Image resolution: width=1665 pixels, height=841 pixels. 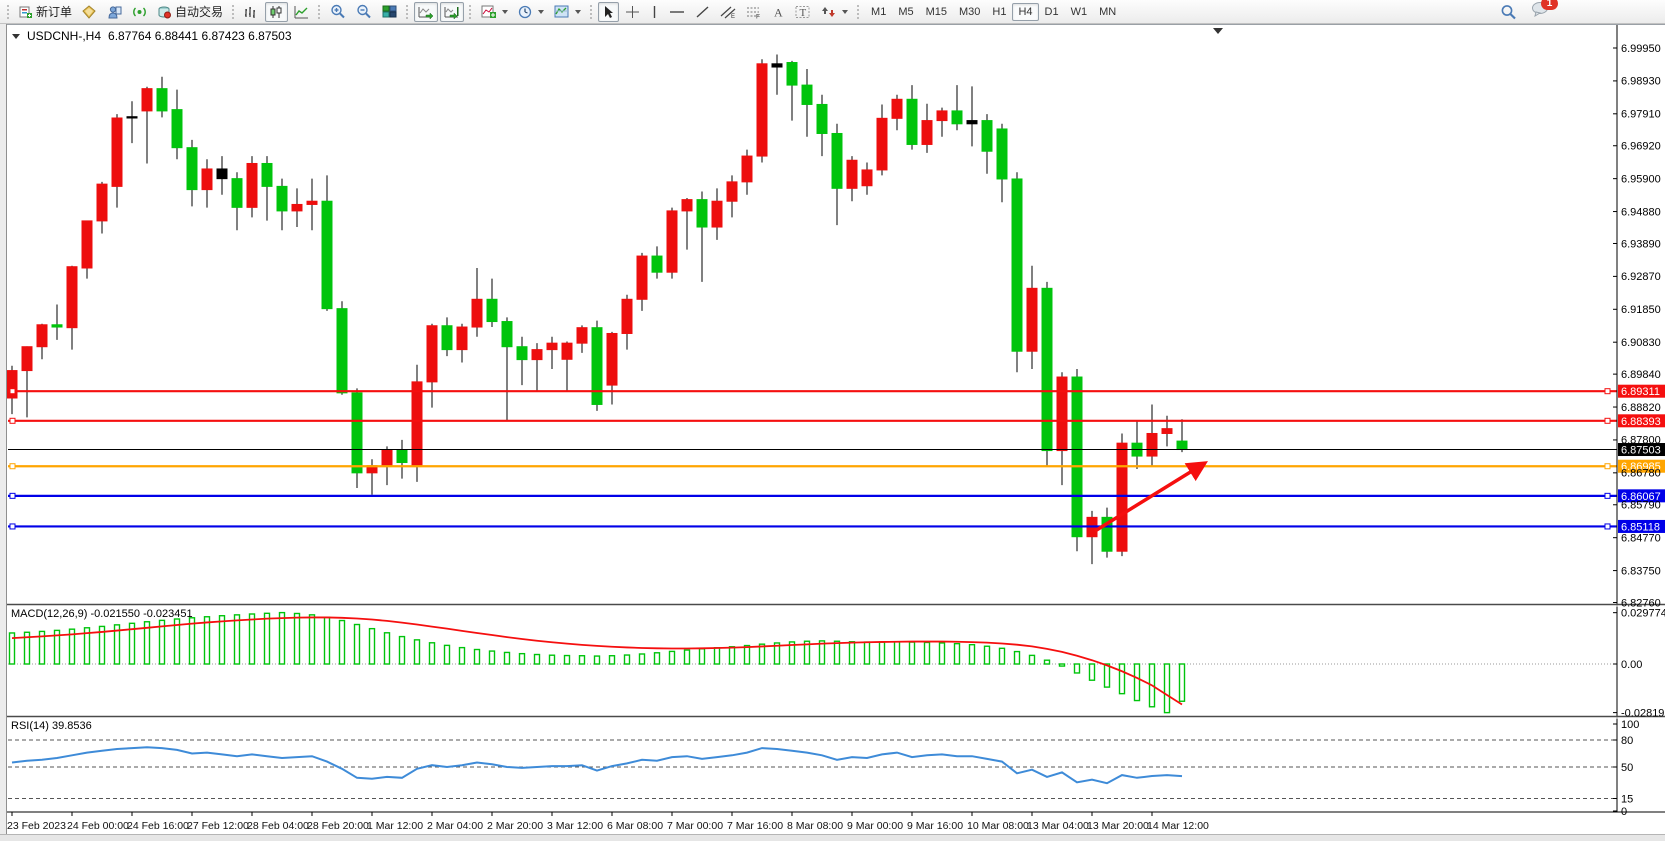 I want to click on templates-dropdown-icon, so click(x=578, y=11).